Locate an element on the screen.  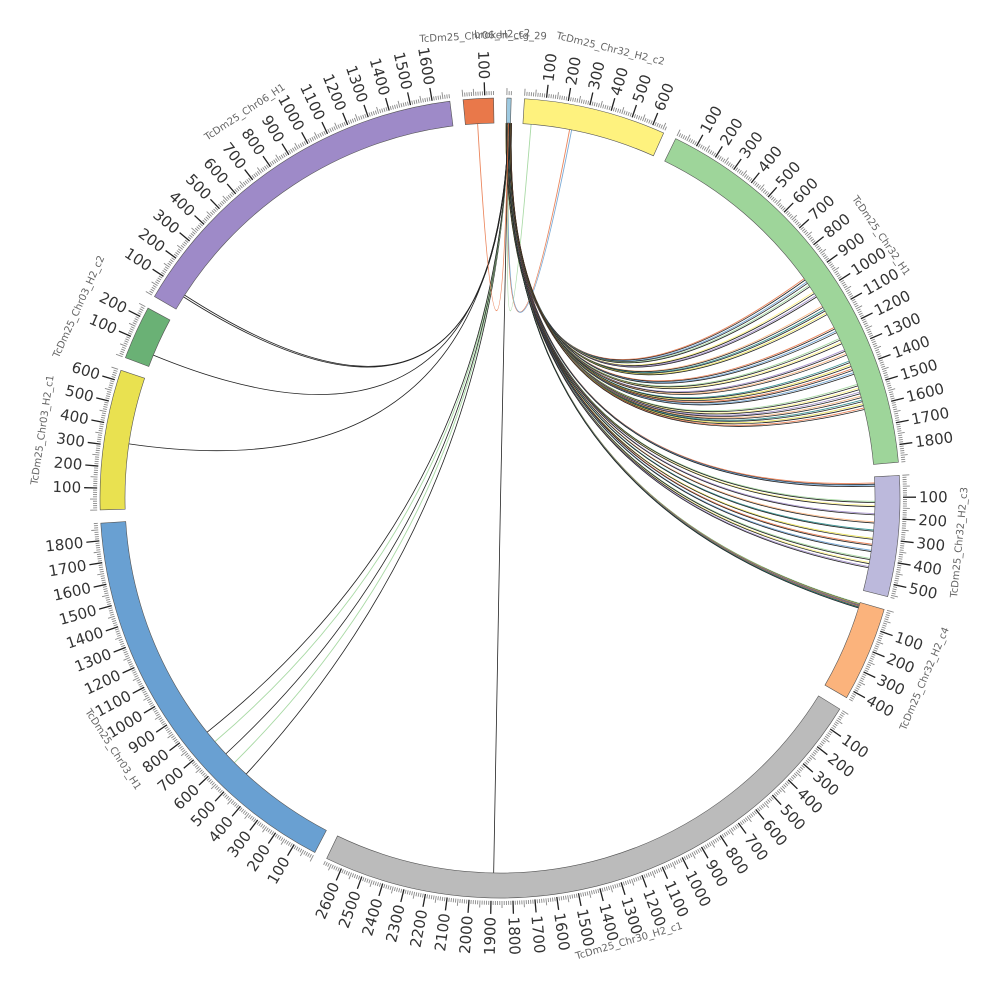
tick-label: 2400 is located at coordinates (372, 917).